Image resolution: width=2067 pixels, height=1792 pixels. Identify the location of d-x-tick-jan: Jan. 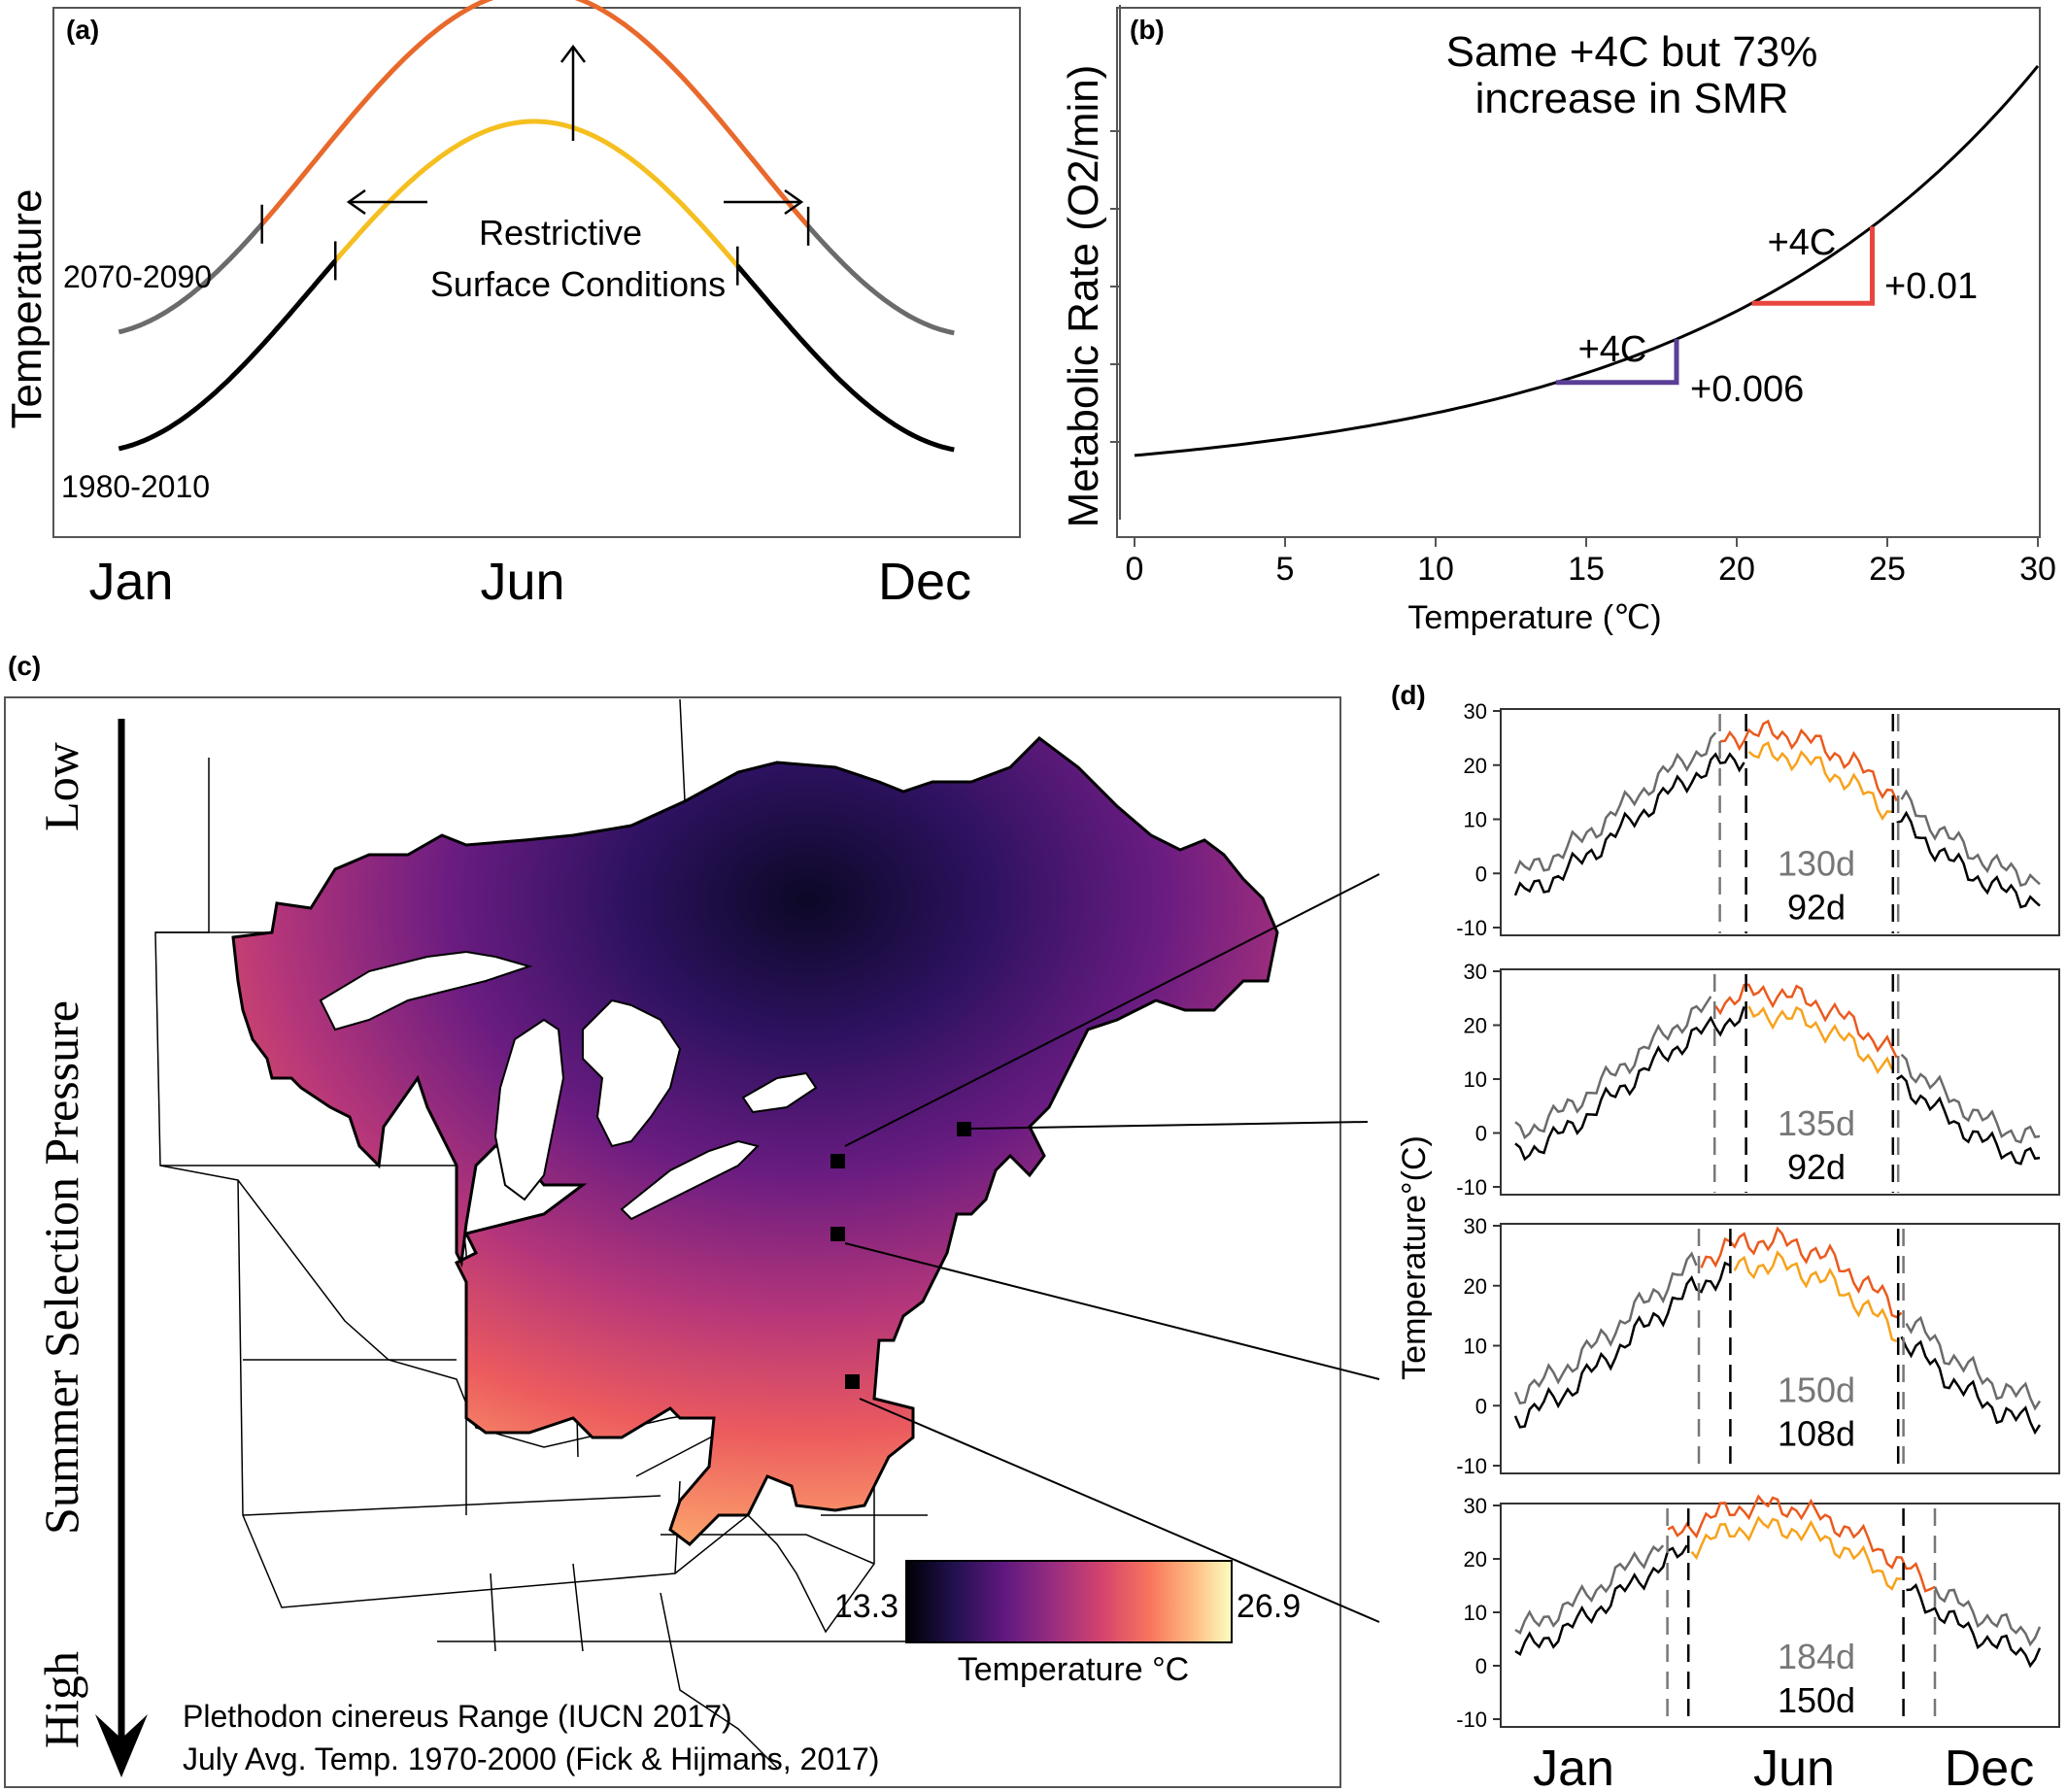
(1573, 1766).